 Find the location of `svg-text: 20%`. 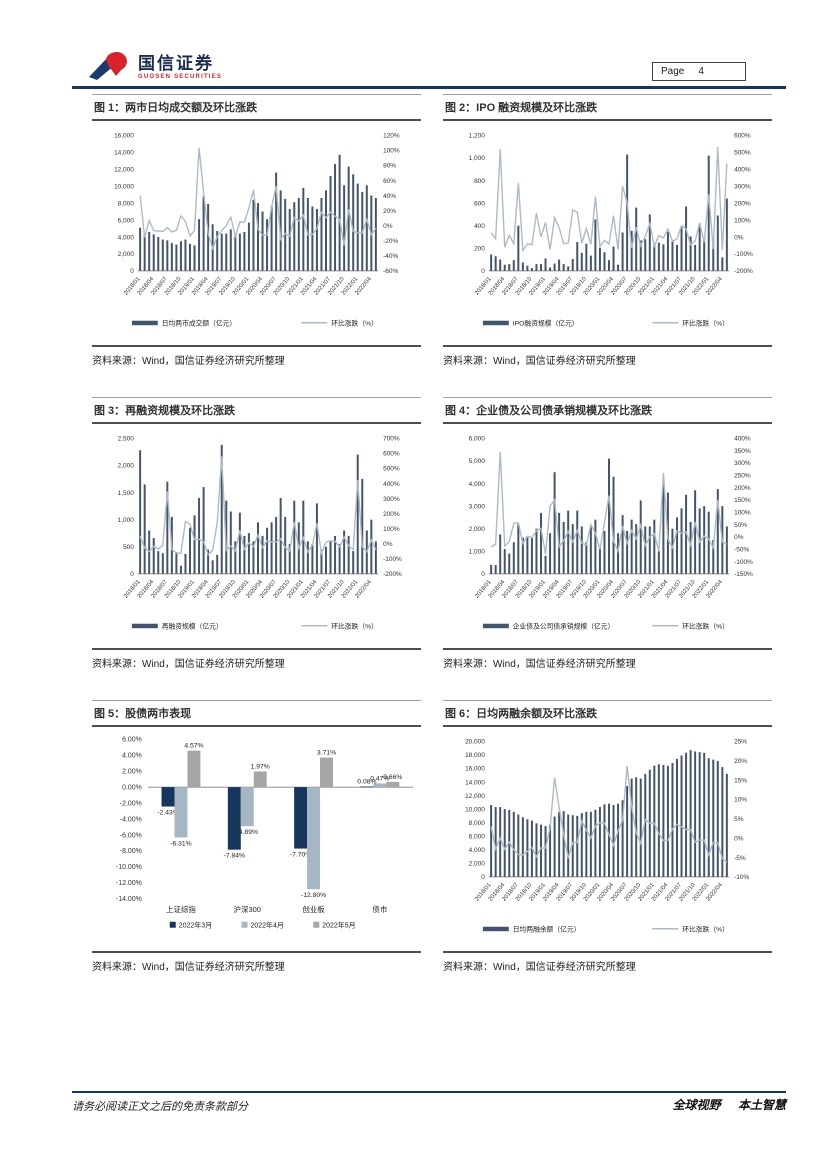

svg-text: 20% is located at coordinates (740, 761).